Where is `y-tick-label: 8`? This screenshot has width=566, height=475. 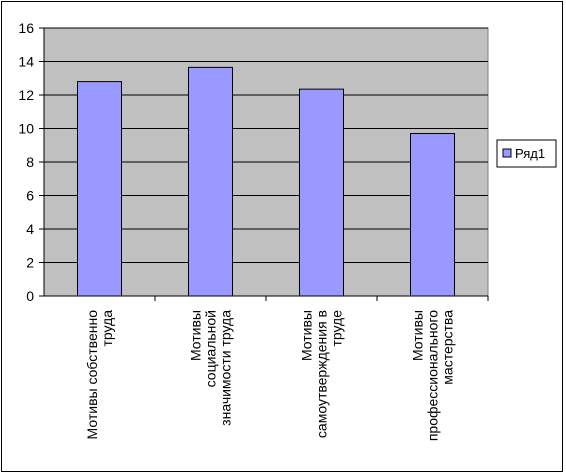 y-tick-label: 8 is located at coordinates (30, 162).